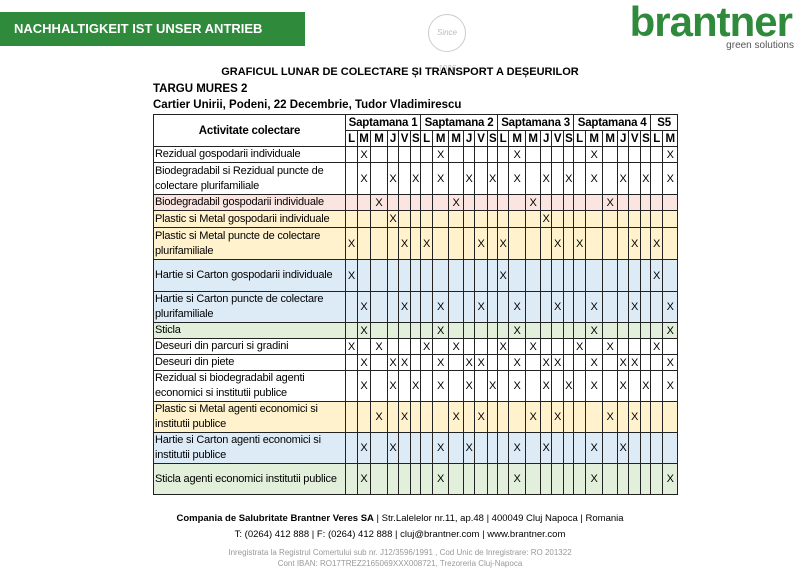  What do you see at coordinates (416, 330) in the screenshot?
I see `row: Sticla X X X X X` at bounding box center [416, 330].